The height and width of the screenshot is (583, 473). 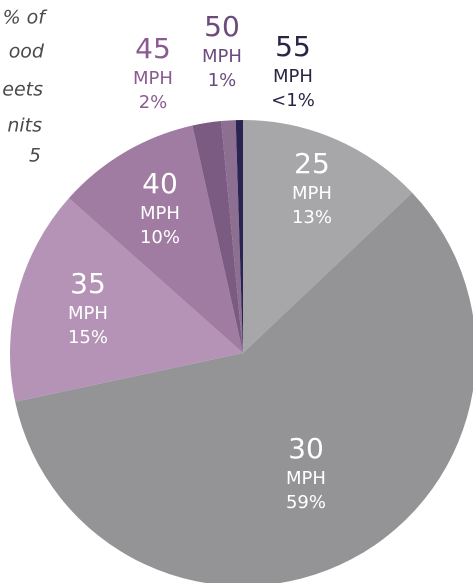 I want to click on slice-category: 35, so click(x=88, y=283).